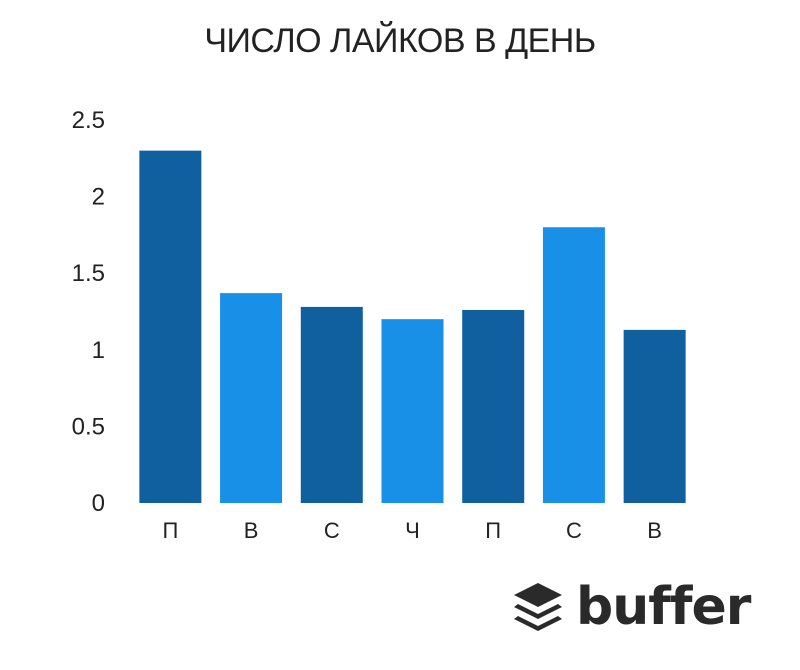 Image resolution: width=800 pixels, height=670 pixels. Describe the element at coordinates (98, 503) in the screenshot. I see `y-tick-label: 0` at that location.